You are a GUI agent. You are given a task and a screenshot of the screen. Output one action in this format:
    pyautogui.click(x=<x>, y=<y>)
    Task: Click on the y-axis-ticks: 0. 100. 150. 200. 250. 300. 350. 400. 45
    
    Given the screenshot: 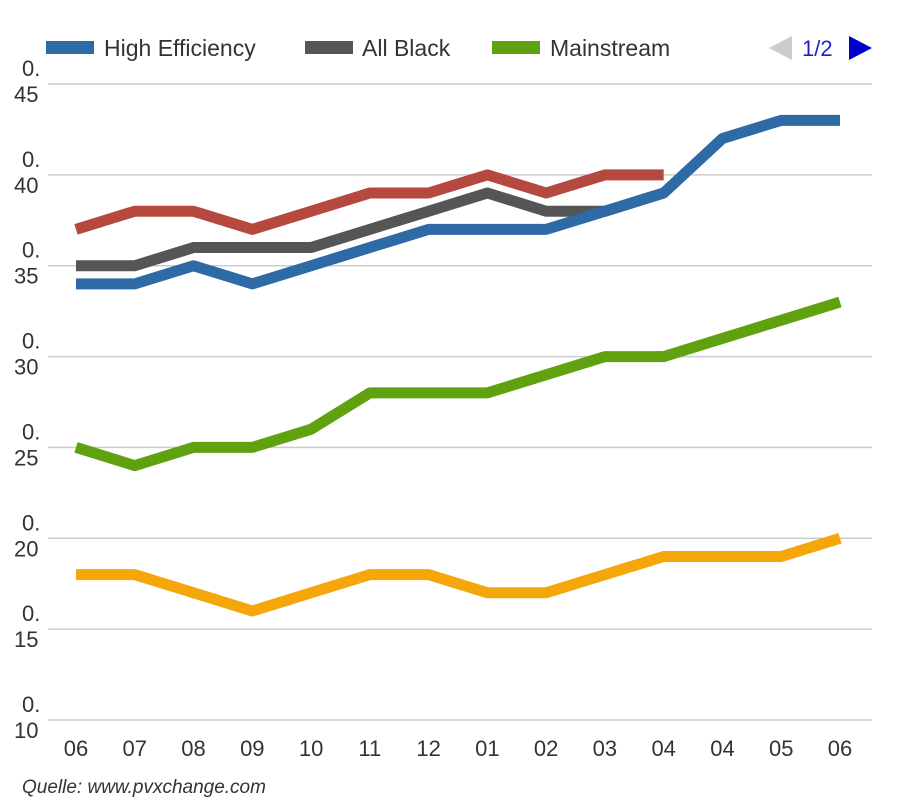 What is the action you would take?
    pyautogui.click(x=27, y=399)
    